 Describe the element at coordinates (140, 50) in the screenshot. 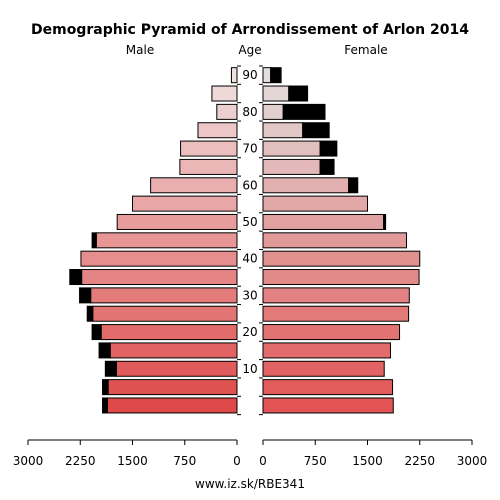

I see `male-label: Male` at that location.